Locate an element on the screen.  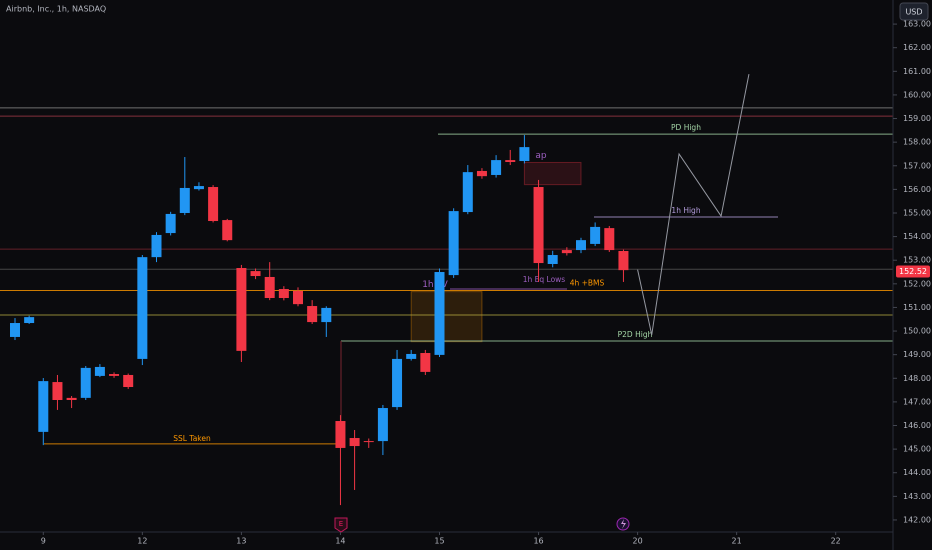
y-tick-label: 150.00 is located at coordinates (917, 331).